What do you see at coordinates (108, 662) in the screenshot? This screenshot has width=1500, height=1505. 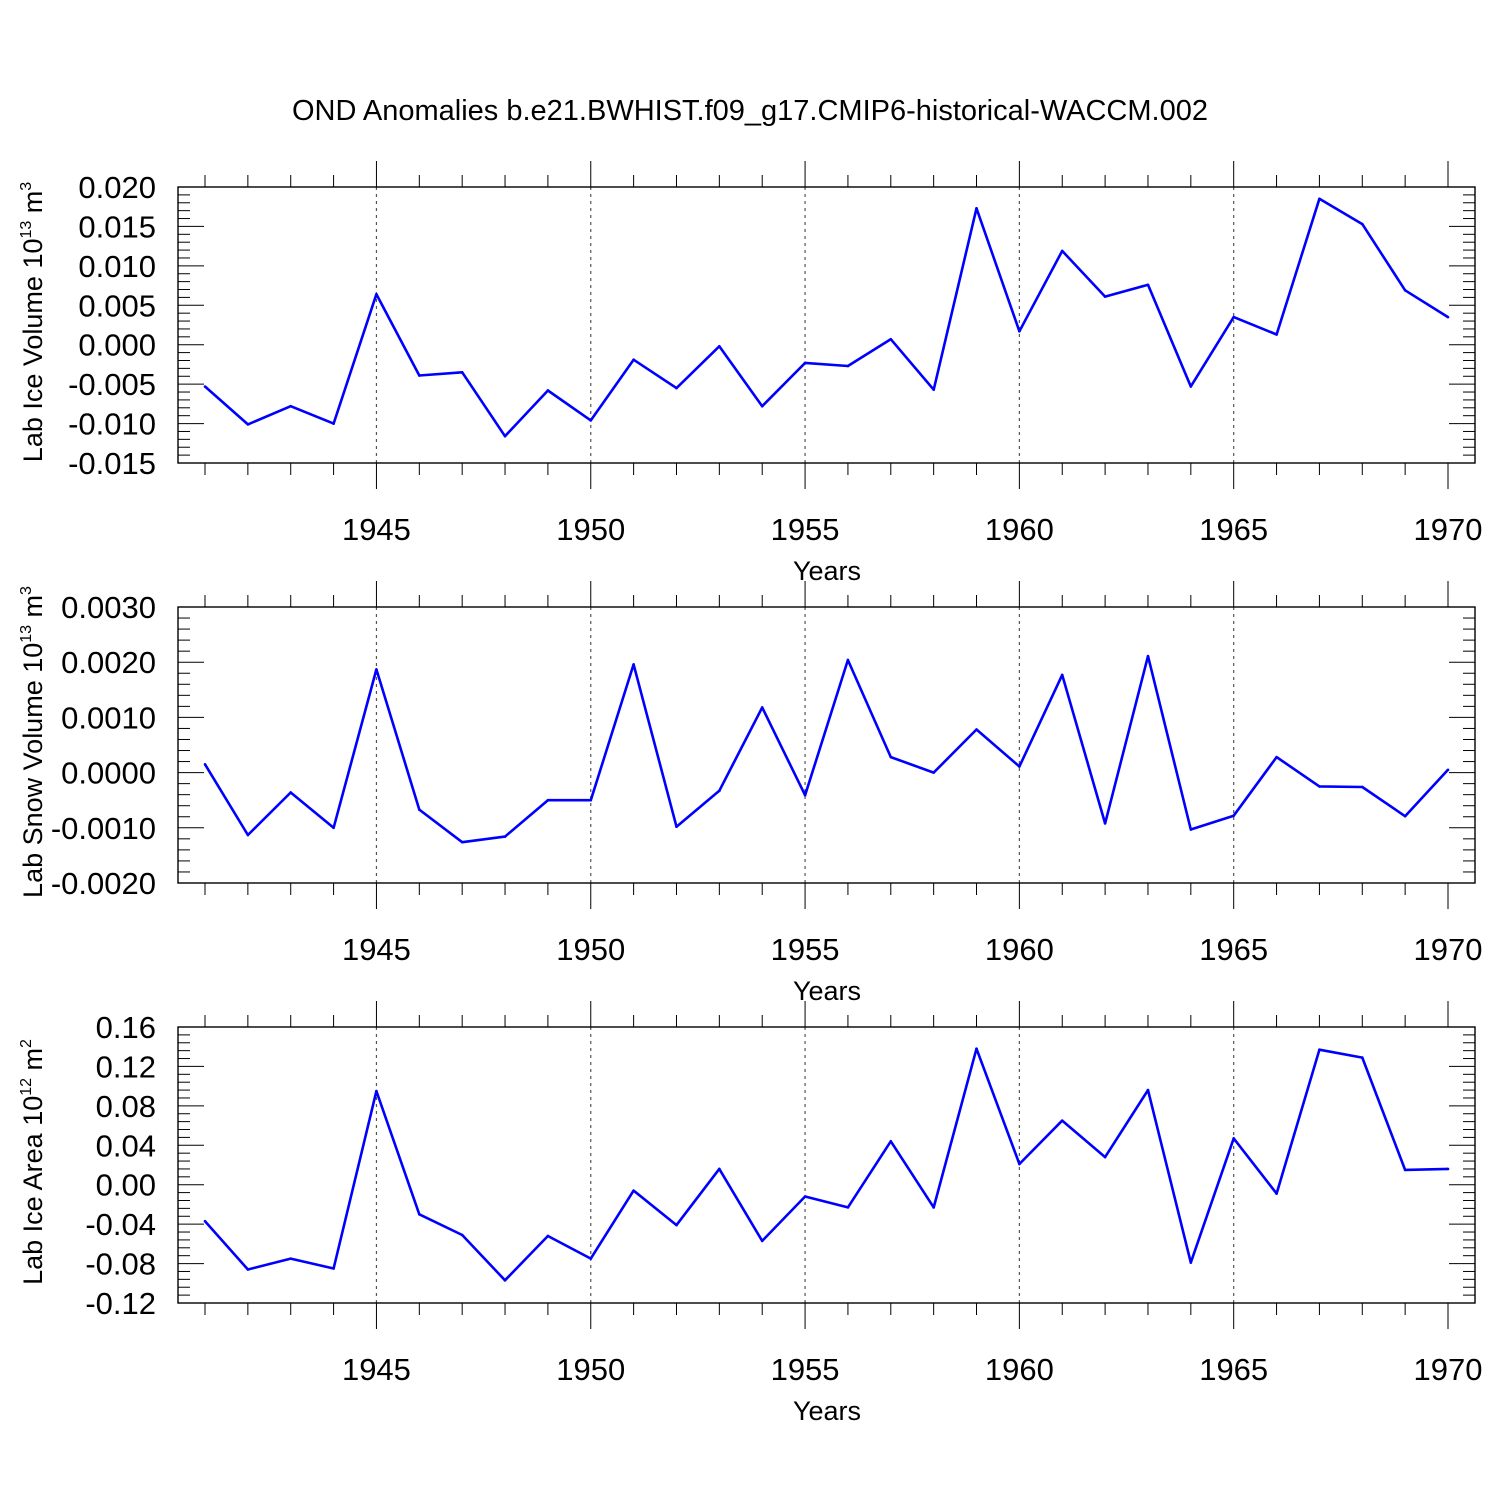 I see `y-tick-label: 0.0020` at bounding box center [108, 662].